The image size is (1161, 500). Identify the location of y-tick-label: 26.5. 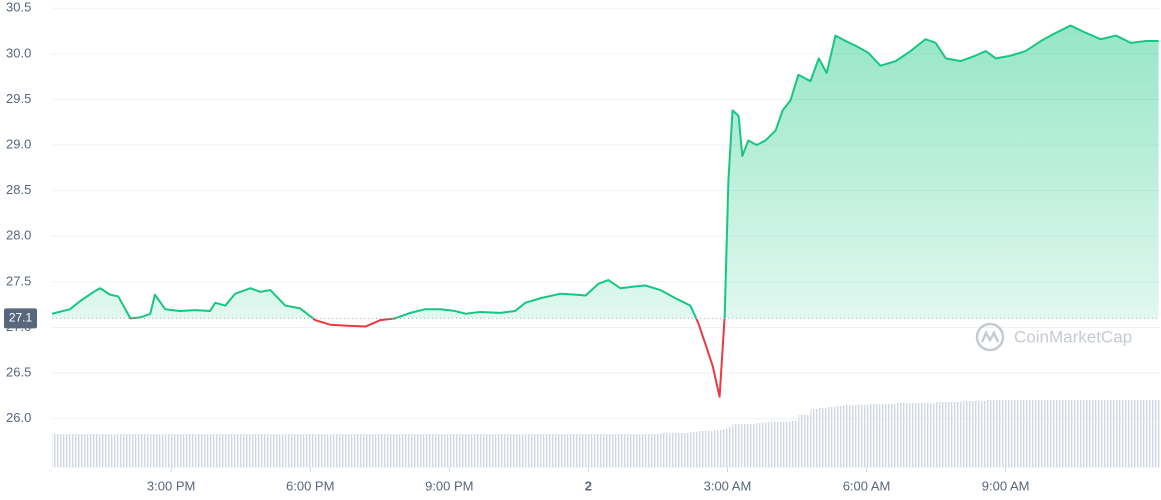
(18, 371).